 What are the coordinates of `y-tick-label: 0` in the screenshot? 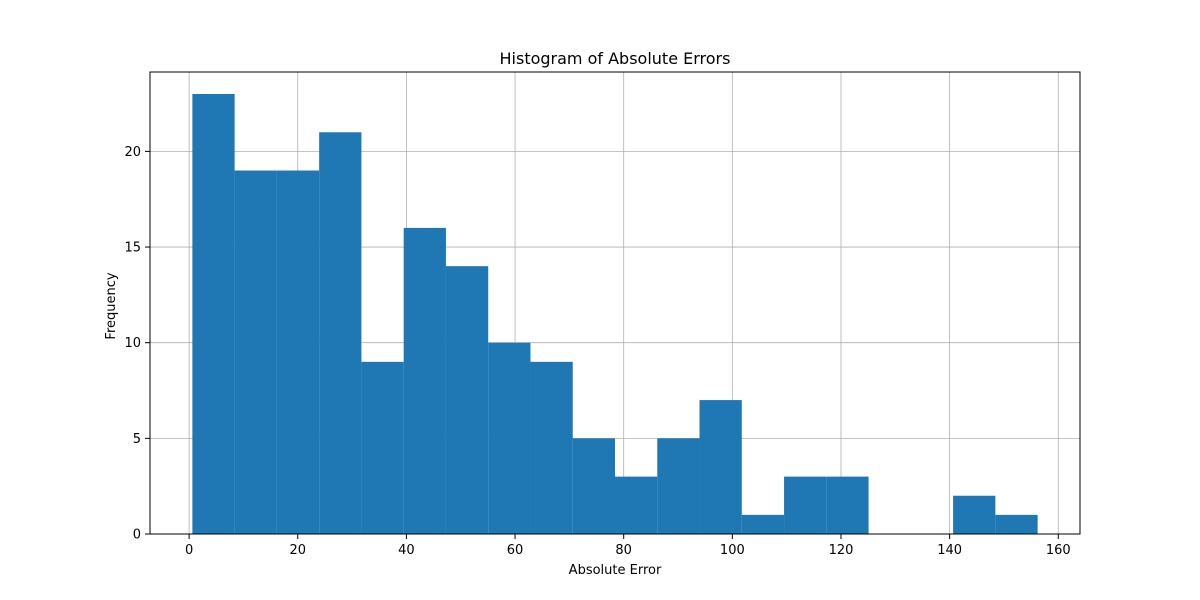 It's located at (137, 535).